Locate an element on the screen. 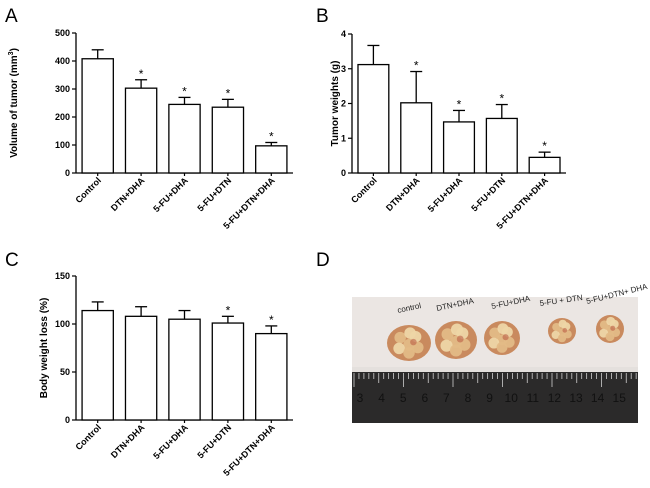 The width and height of the screenshot is (650, 488). category-label-b-4: 5-FU+DTN is located at coordinates (488, 194).